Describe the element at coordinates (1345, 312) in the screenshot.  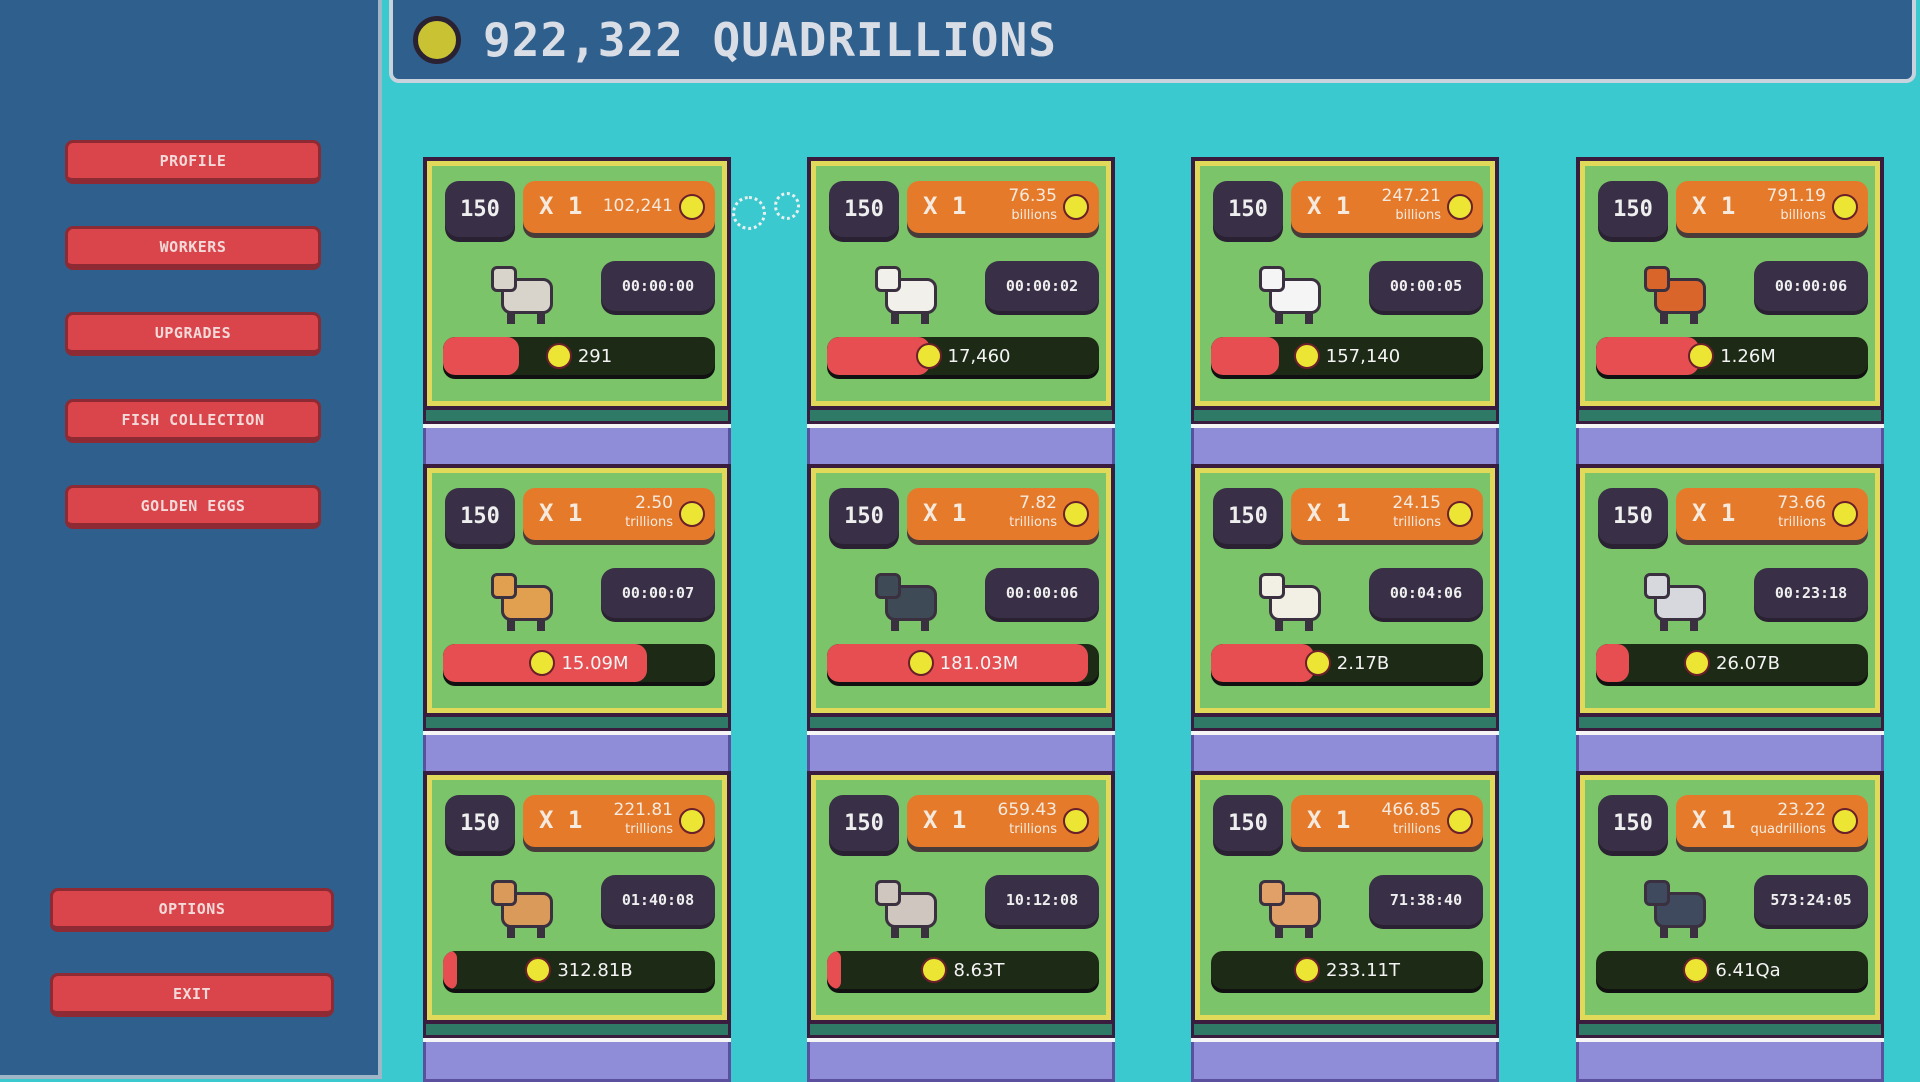
I see `animal-card-duck: 150 X 1 247.21 billions 00:00:05 157,140` at that location.